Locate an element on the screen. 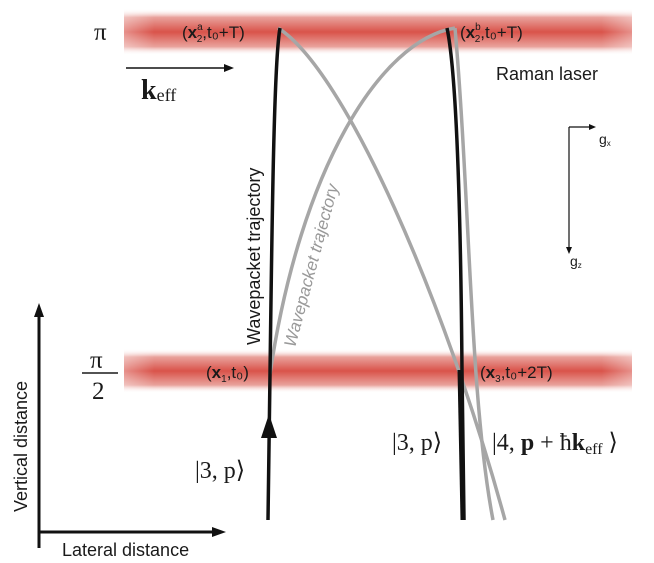 The height and width of the screenshot is (563, 654). point-x2b-label: (xb 2,t₀+T) is located at coordinates (491, 33).